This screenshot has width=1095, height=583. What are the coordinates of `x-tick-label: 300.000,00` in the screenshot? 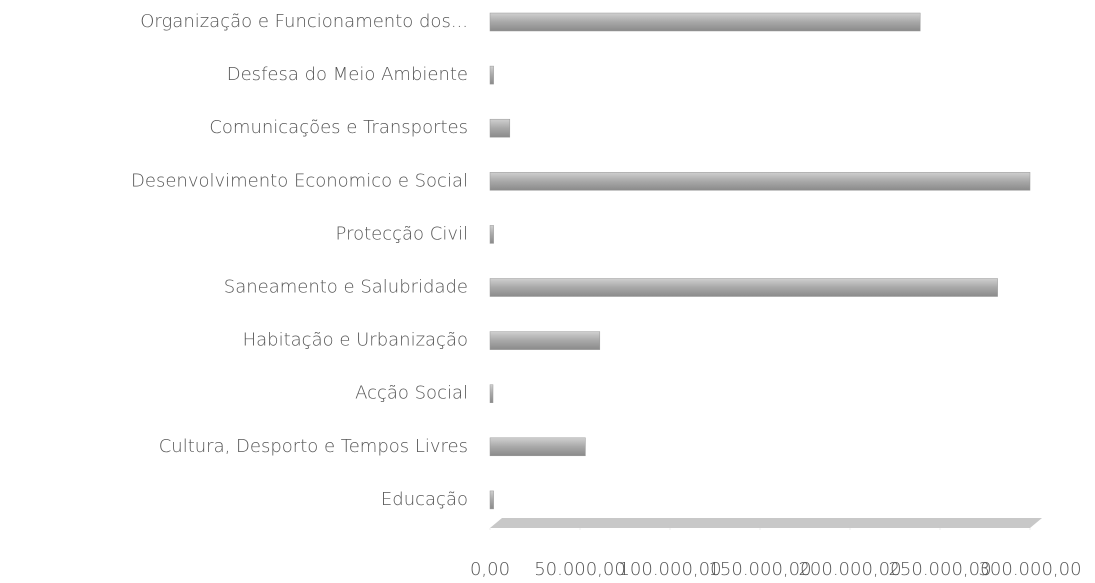 It's located at (1029, 569).